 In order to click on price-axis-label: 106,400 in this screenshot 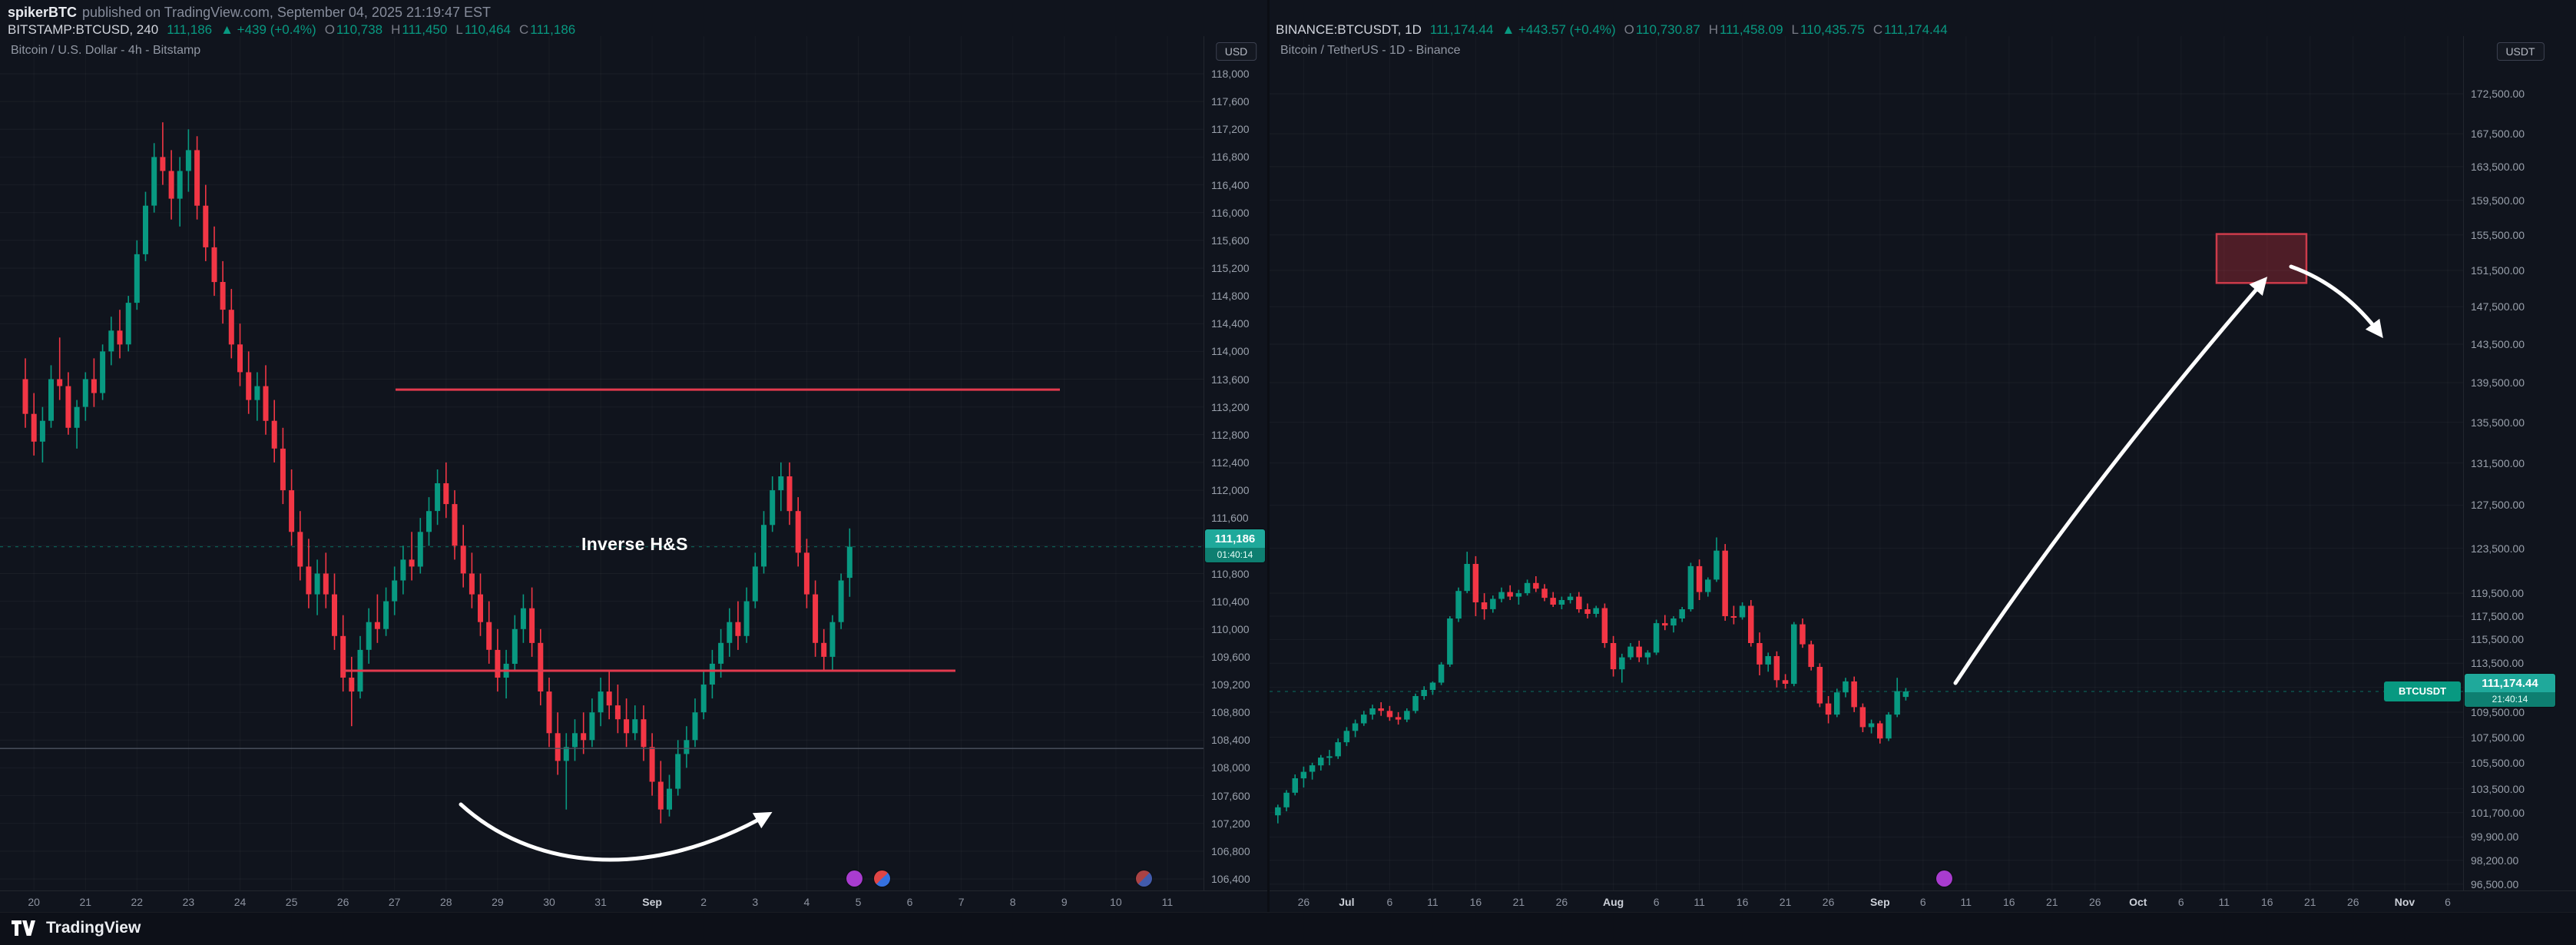, I will do `click(1230, 879)`.